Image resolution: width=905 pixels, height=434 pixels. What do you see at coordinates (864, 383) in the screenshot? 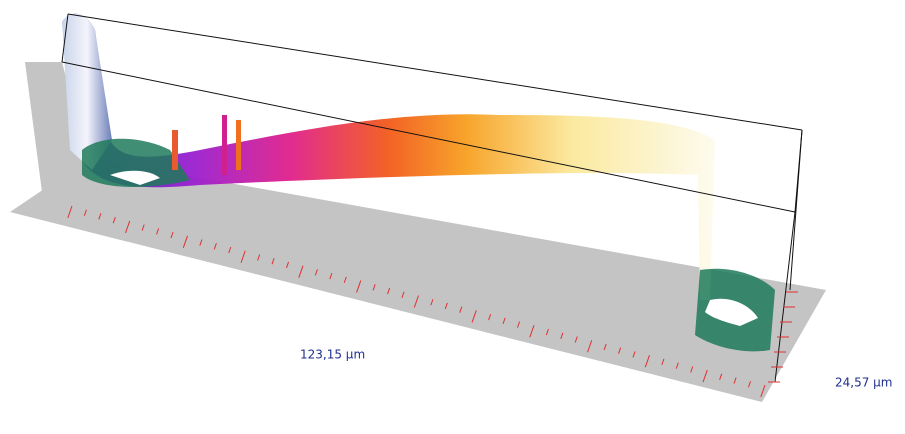
I see `y-length-label: 24,57 µm` at bounding box center [864, 383].